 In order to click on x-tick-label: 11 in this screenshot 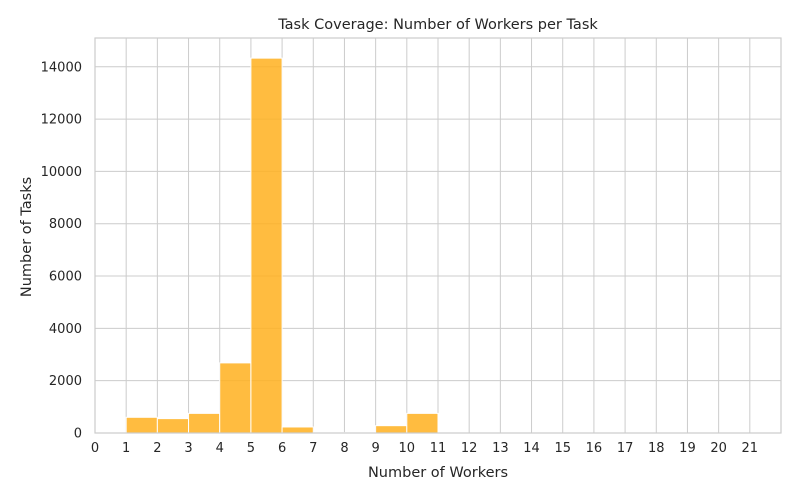, I will do `click(438, 448)`.